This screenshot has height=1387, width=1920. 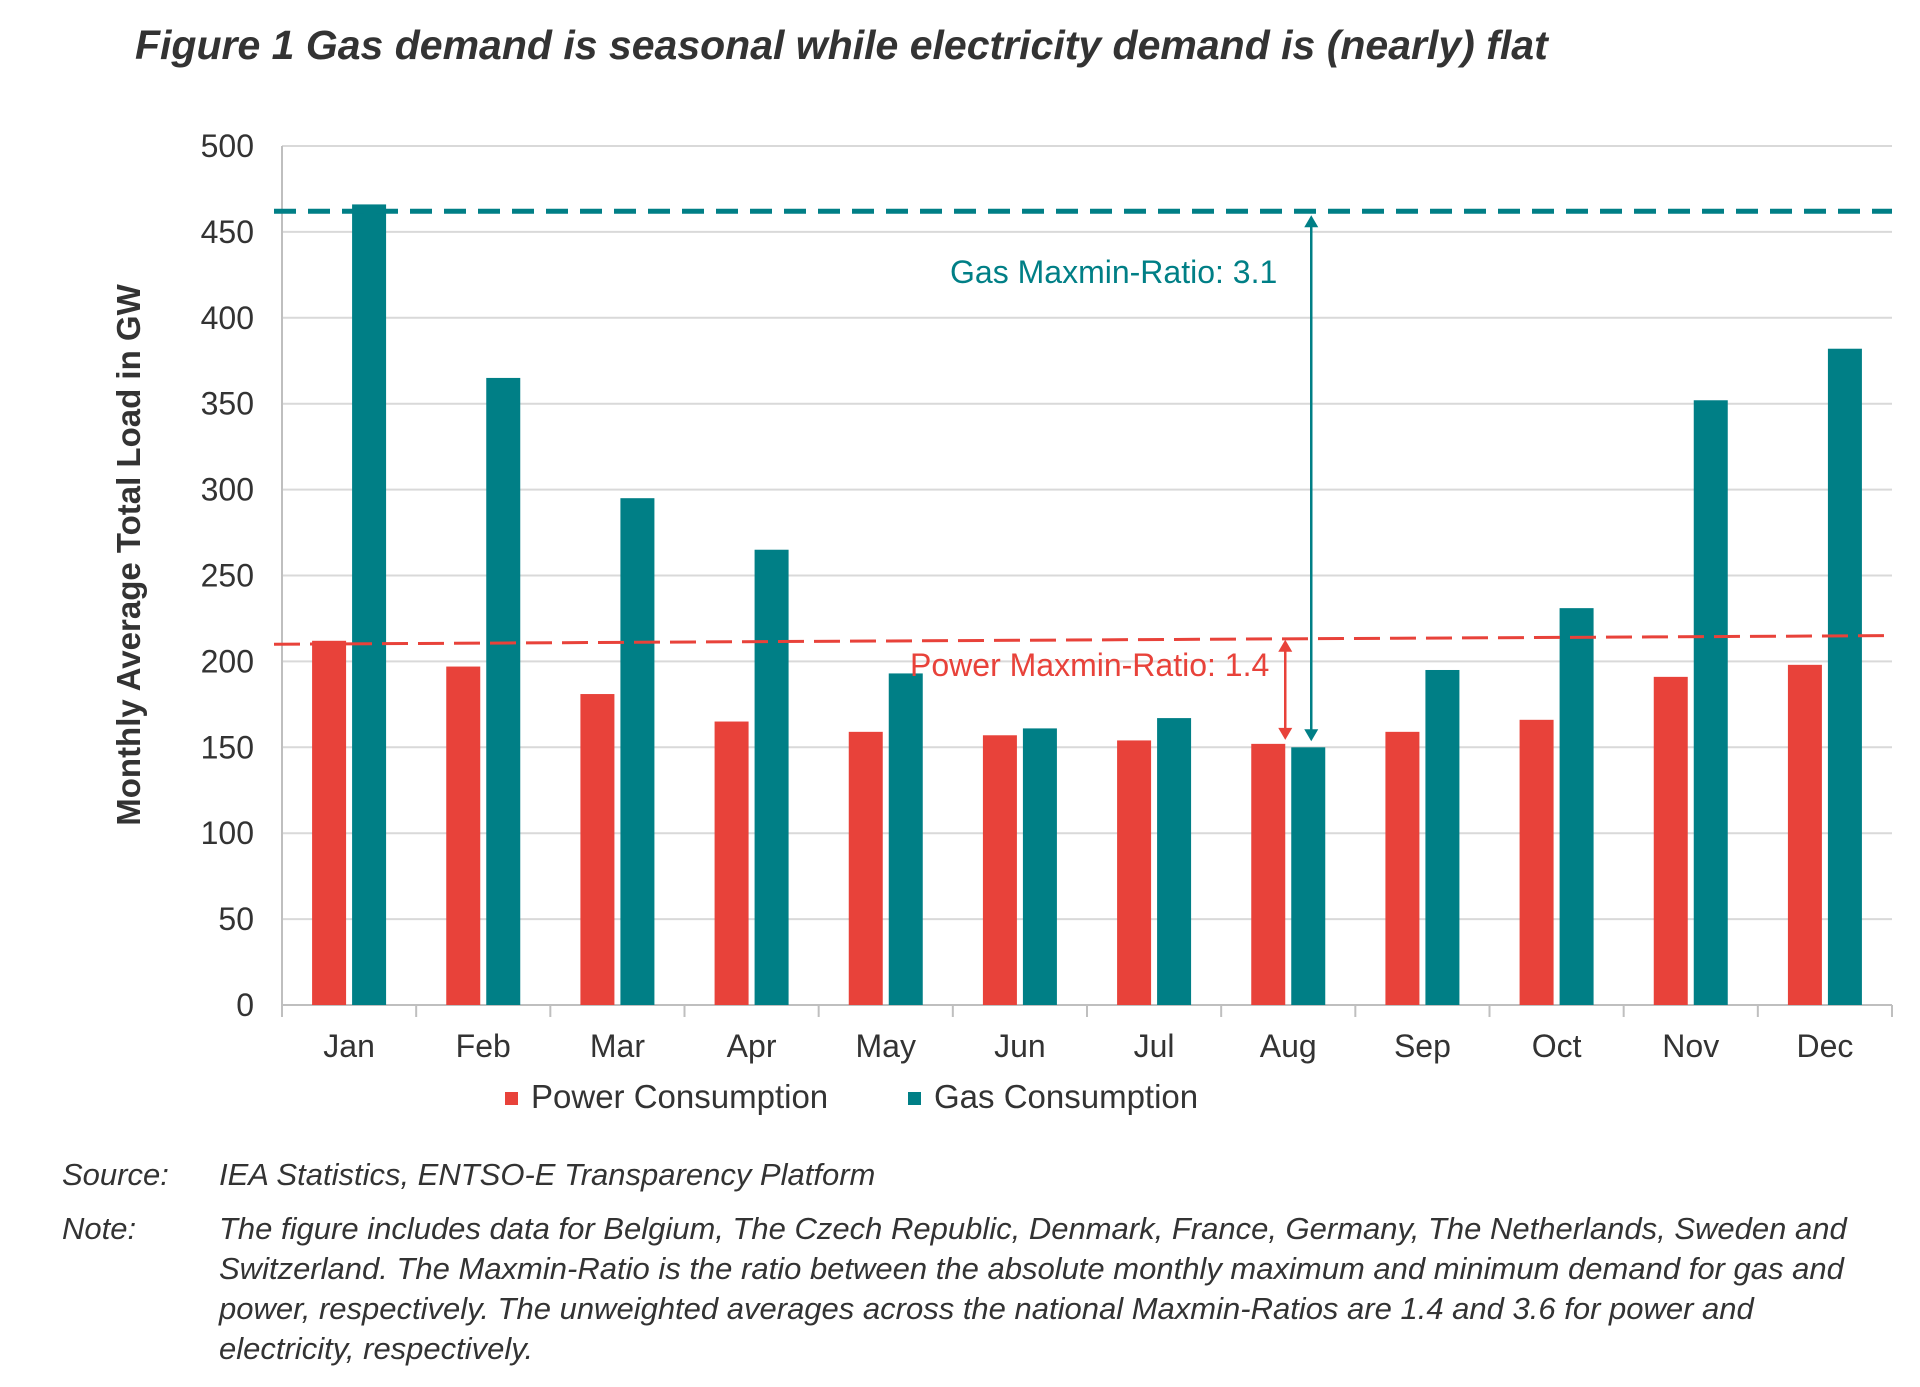 I want to click on x-tick-label: Oct, so click(x=1557, y=1046).